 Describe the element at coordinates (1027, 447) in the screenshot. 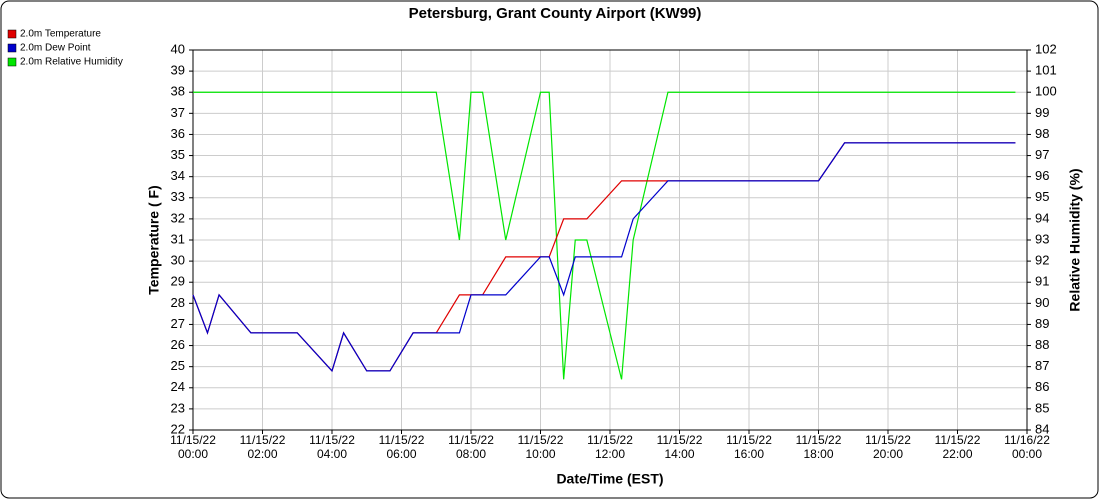

I see `x-tick-label: 11/16/22 00:00` at that location.